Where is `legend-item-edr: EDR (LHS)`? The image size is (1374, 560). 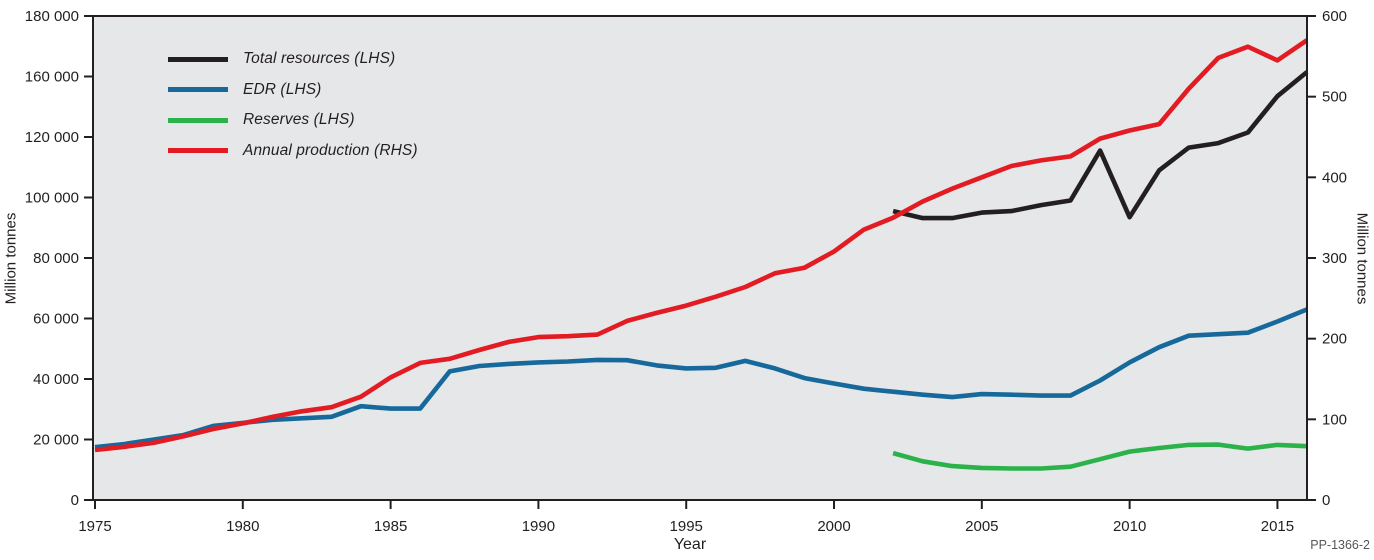
legend-item-edr: EDR (LHS) is located at coordinates (293, 90).